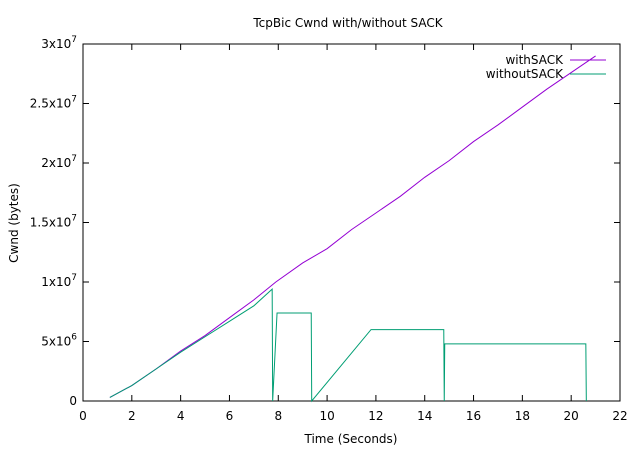  I want to click on y-tick-label: 3x10⁷, so click(59, 43).